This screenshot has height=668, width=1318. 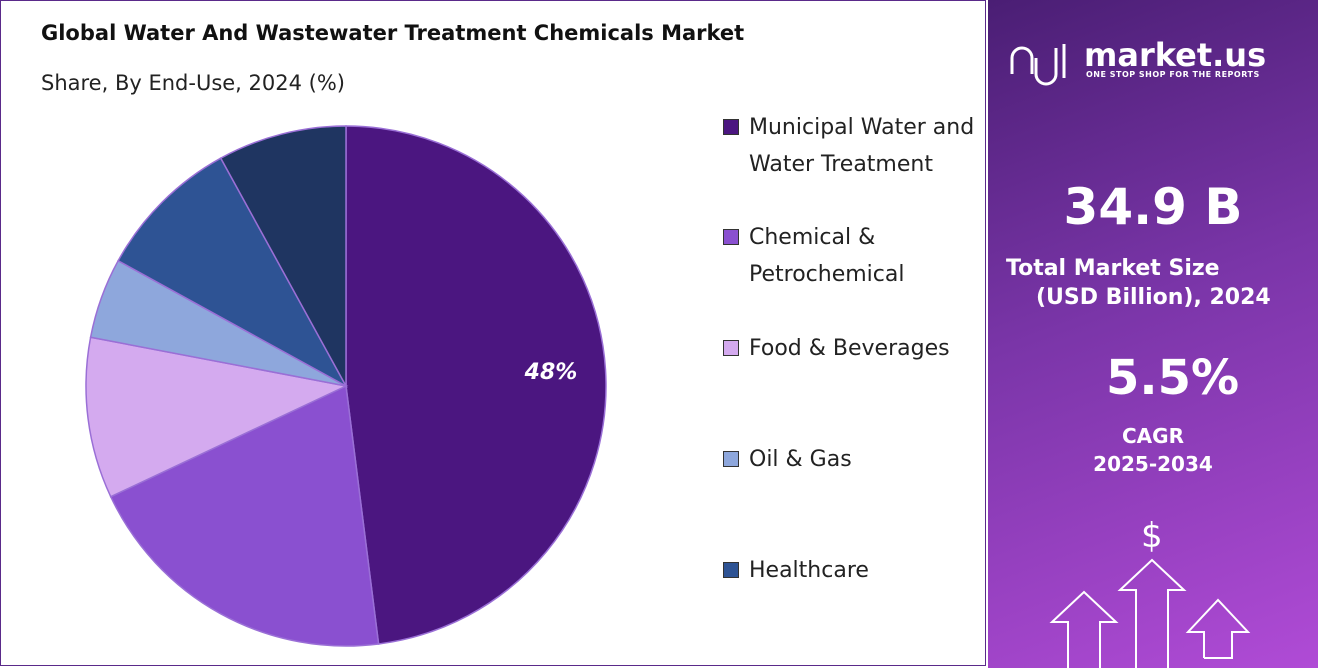 What do you see at coordinates (1152, 536) in the screenshot?
I see `currency-symbol: $` at bounding box center [1152, 536].